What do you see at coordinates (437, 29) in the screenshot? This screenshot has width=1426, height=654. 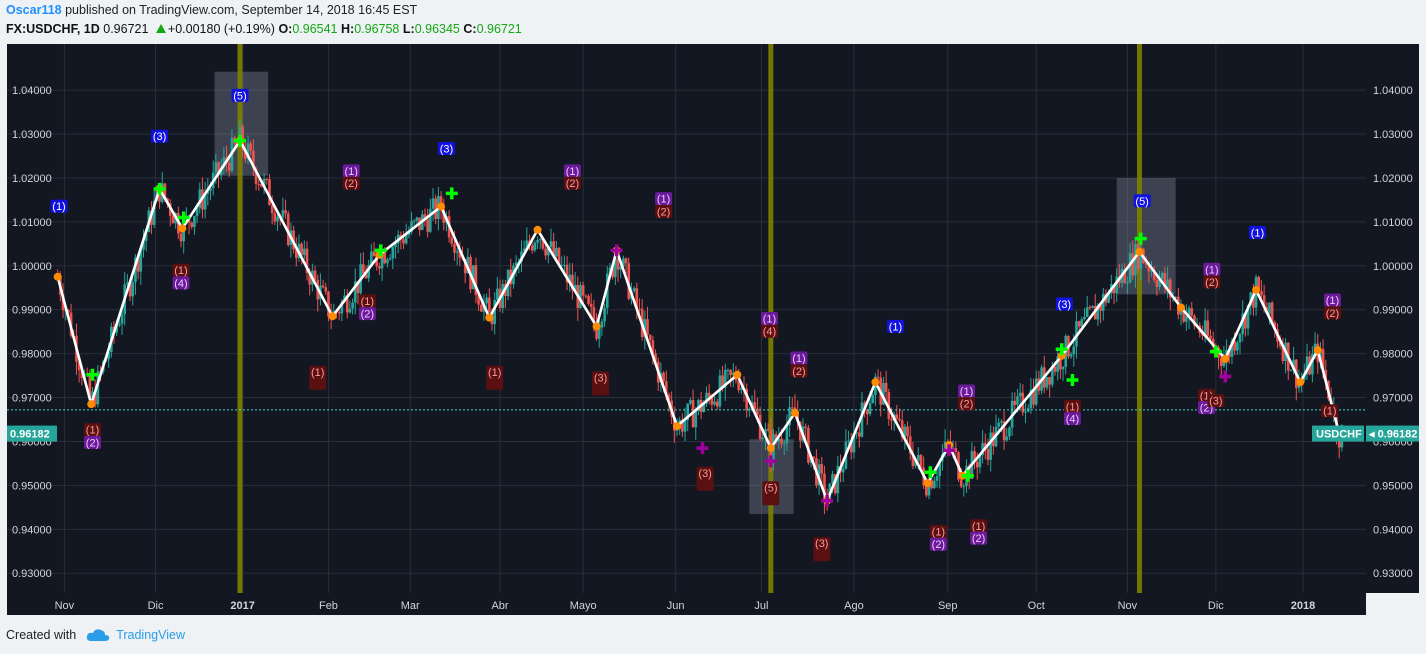 I see `low-value: 0.96345` at bounding box center [437, 29].